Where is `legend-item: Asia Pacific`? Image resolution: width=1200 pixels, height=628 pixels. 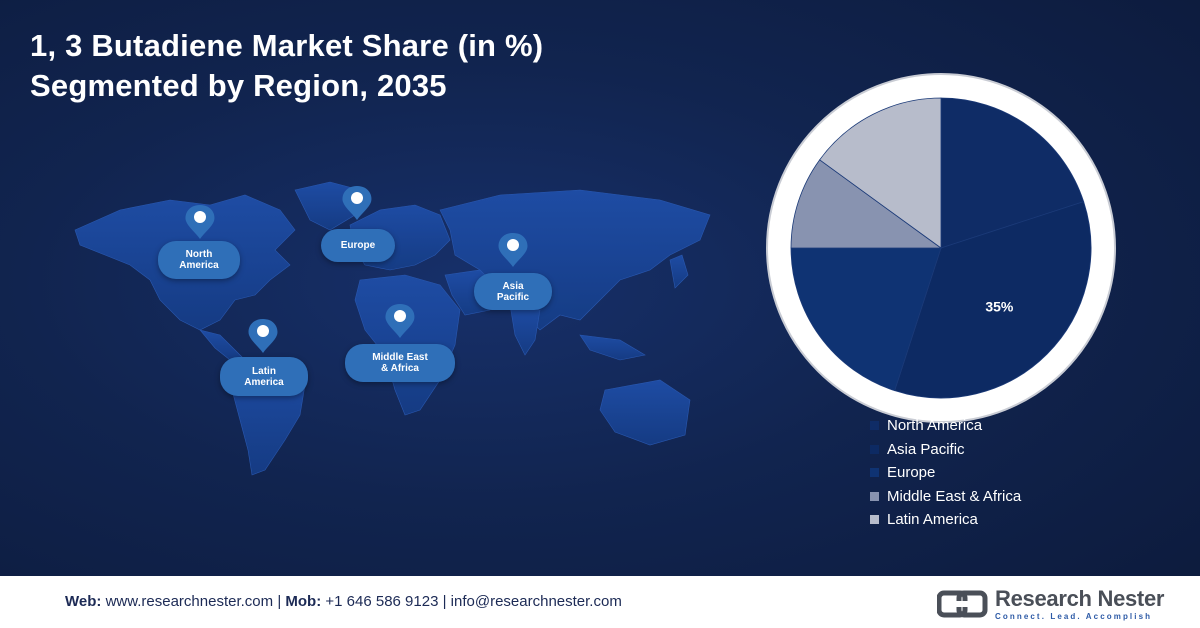 legend-item: Asia Pacific is located at coordinates (945, 450).